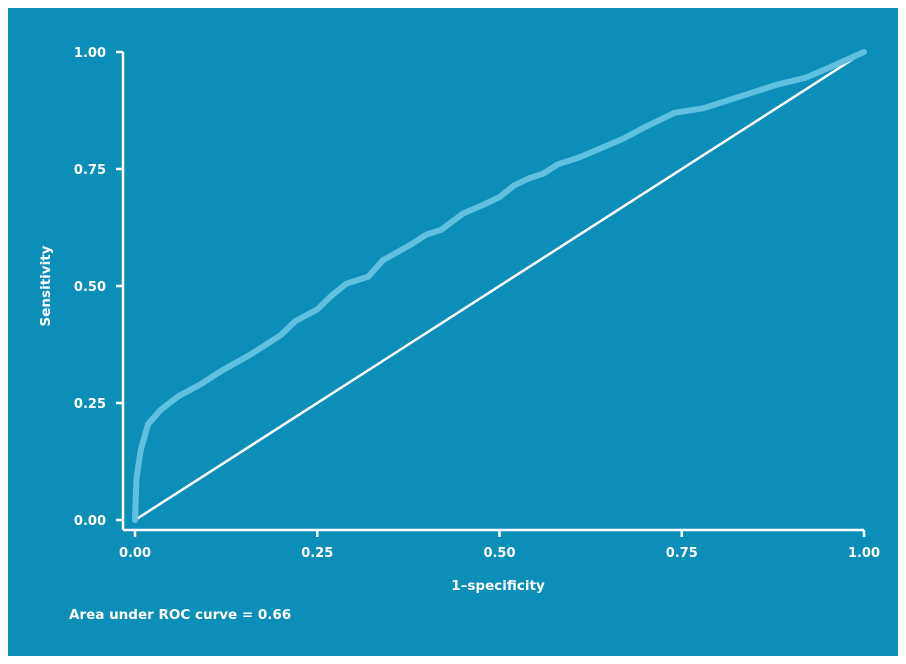 The width and height of the screenshot is (906, 664). I want to click on y-tick-label: 0.50, so click(90, 287).